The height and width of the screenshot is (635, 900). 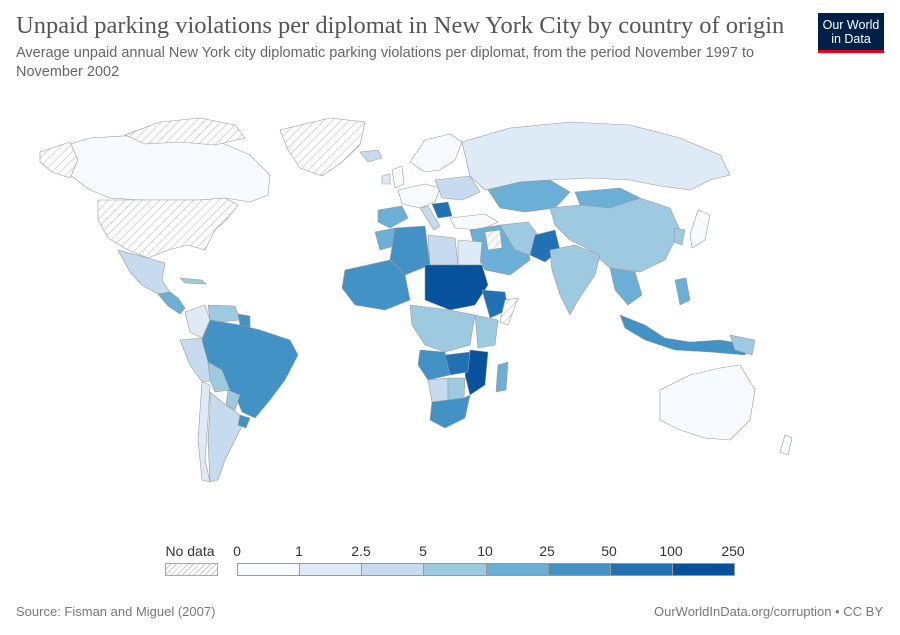 What do you see at coordinates (851, 25) in the screenshot?
I see `logo-line-1: Our World` at bounding box center [851, 25].